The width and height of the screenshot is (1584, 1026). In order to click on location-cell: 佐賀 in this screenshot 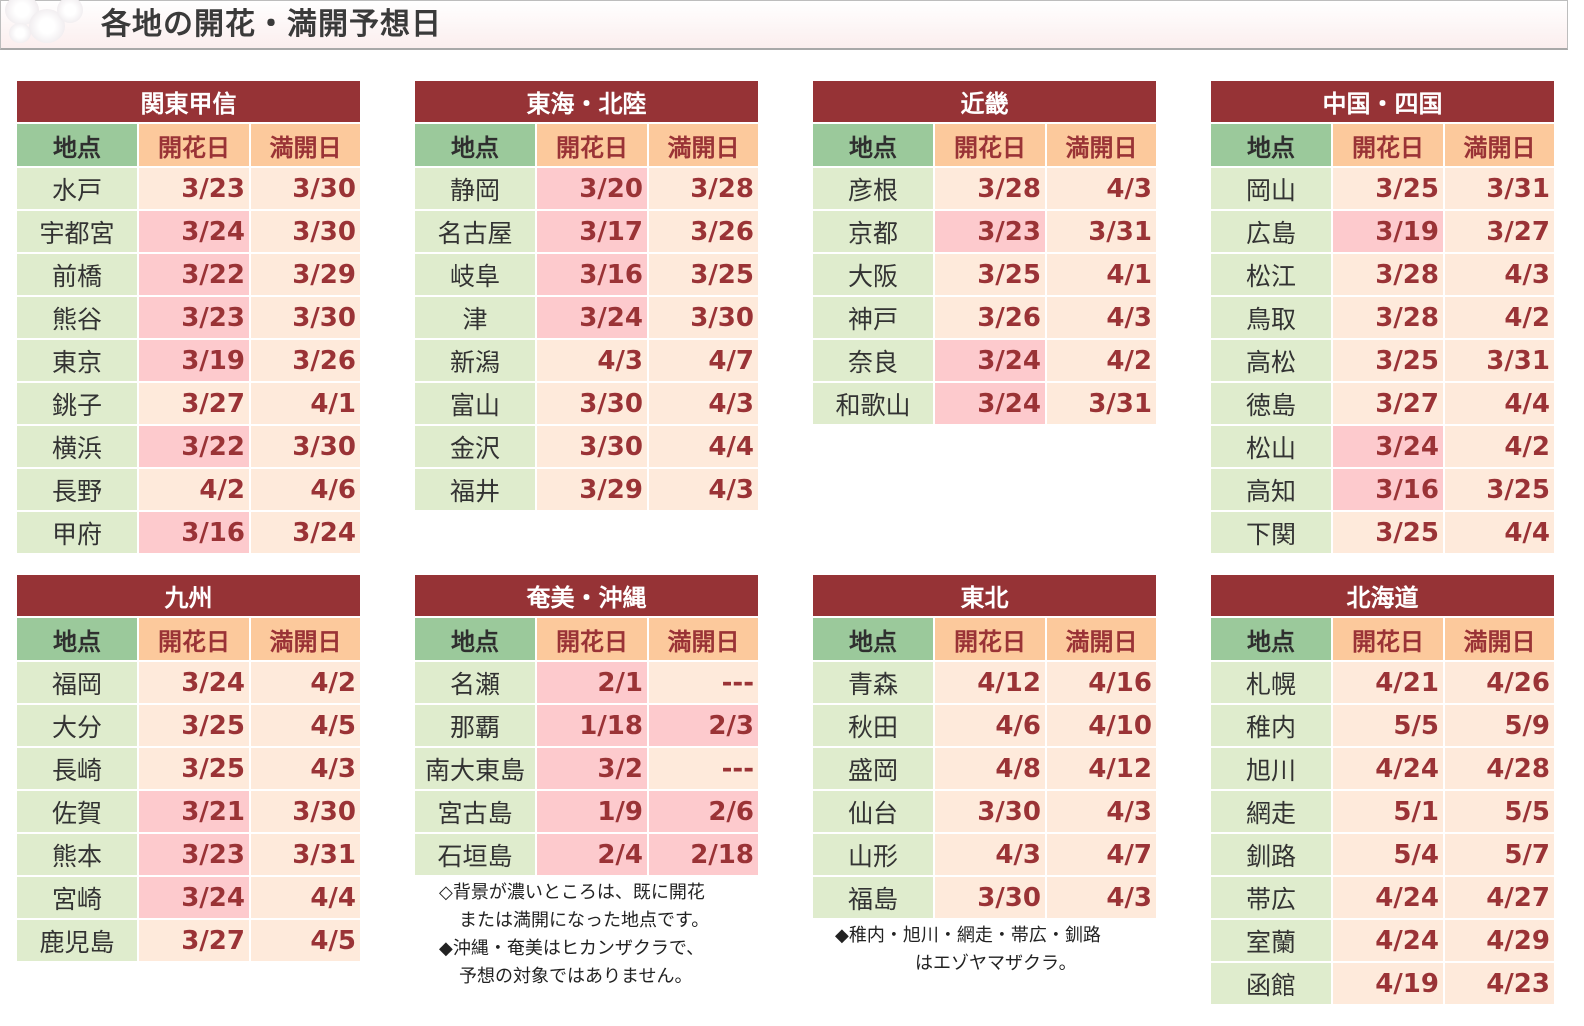, I will do `click(77, 810)`.